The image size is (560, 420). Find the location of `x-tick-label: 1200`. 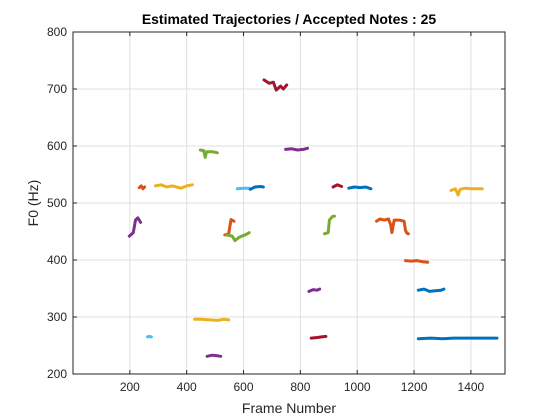

x-tick-label: 1200 is located at coordinates (414, 387).